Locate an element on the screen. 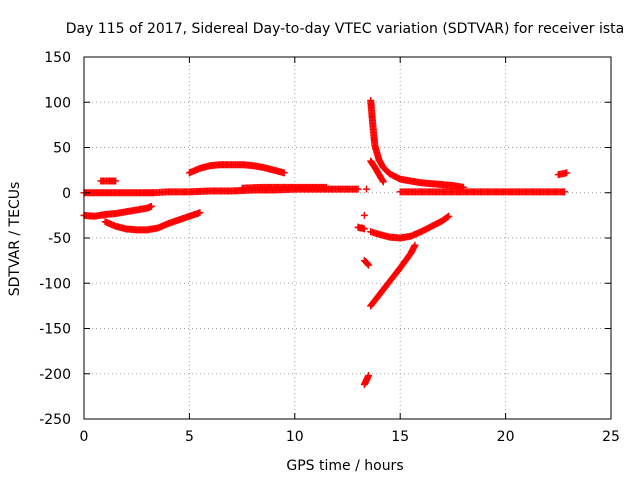  x-tick-label: 0 is located at coordinates (84, 437).